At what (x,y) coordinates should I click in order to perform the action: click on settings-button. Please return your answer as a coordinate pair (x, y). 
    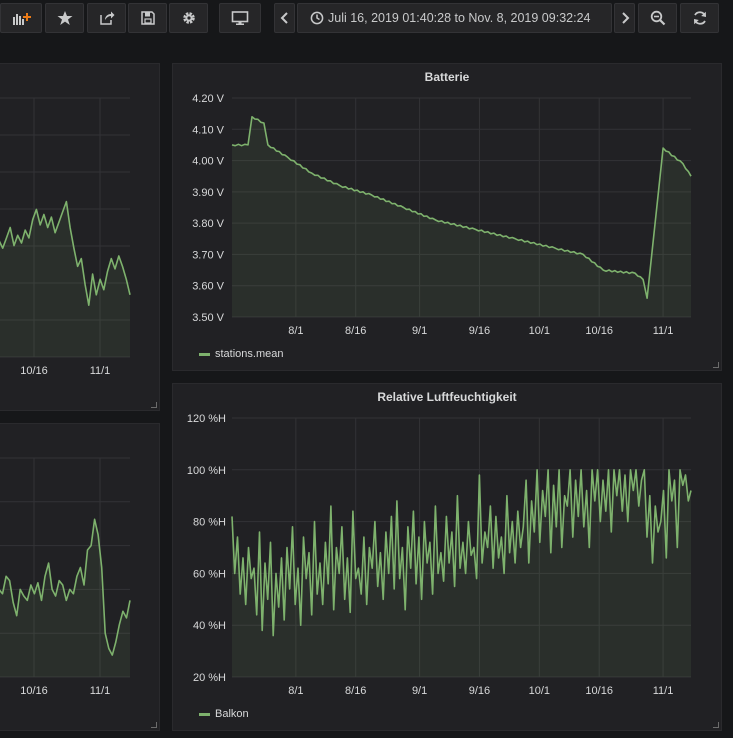
    Looking at the image, I should click on (188, 18).